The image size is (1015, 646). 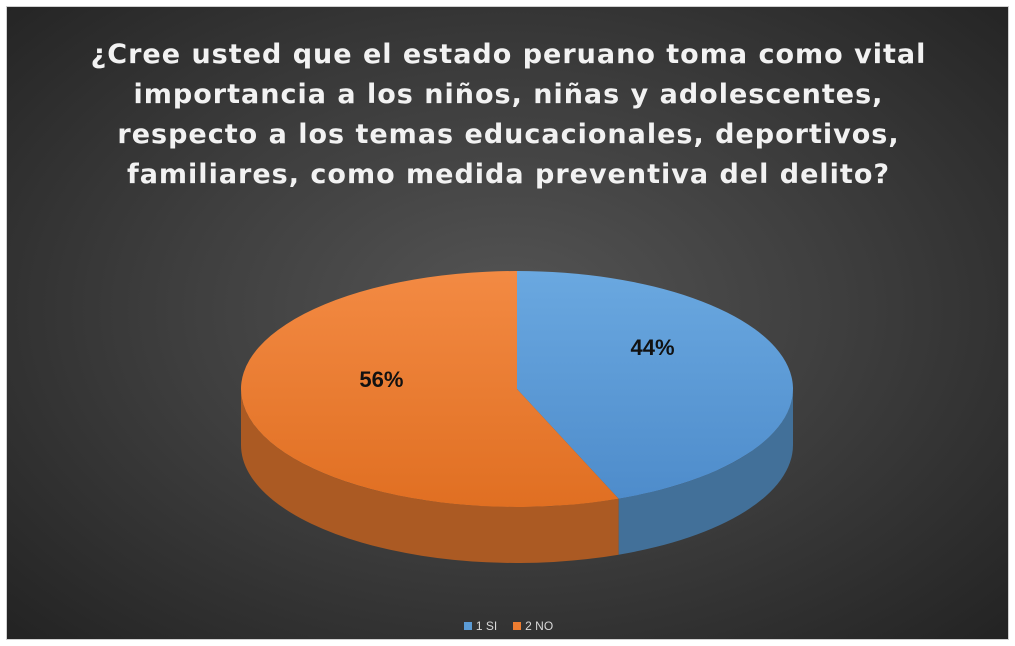 What do you see at coordinates (653, 347) in the screenshot?
I see `data-label-1-si: 44%` at bounding box center [653, 347].